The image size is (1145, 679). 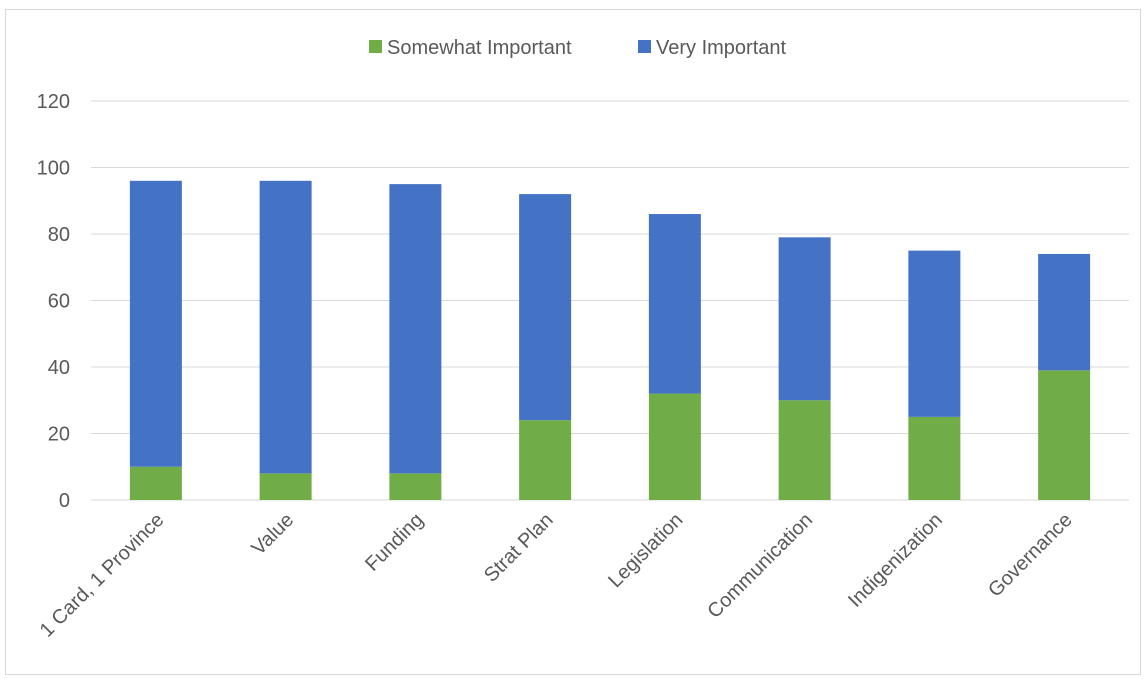 I want to click on bar-somewhat-important-communication, so click(x=804, y=450).